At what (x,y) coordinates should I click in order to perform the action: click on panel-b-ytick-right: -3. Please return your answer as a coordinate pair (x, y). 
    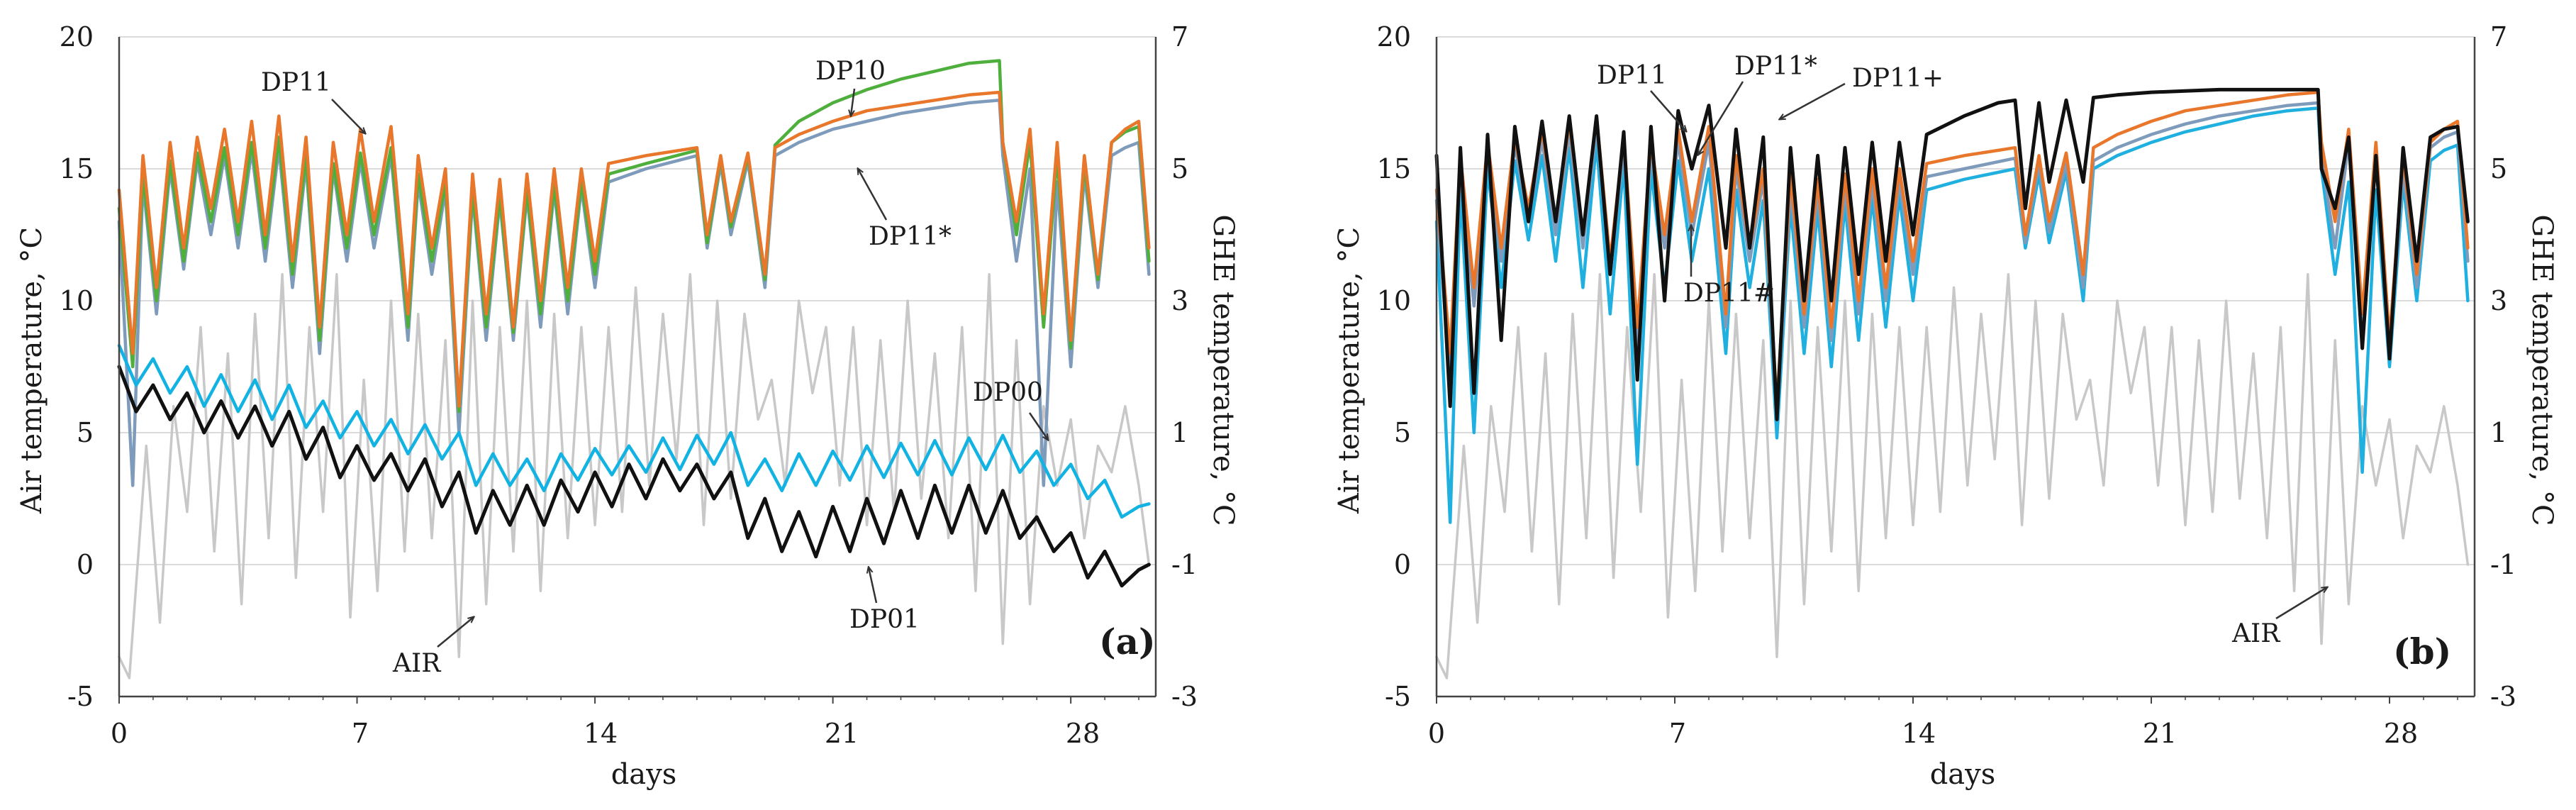
    Looking at the image, I should click on (2503, 696).